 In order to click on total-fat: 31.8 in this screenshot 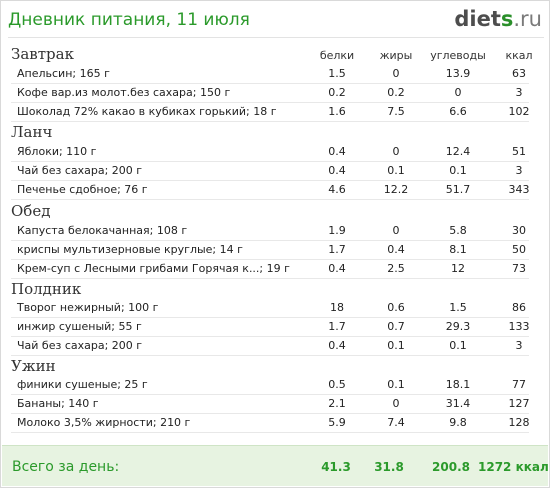, I will do `click(389, 467)`.